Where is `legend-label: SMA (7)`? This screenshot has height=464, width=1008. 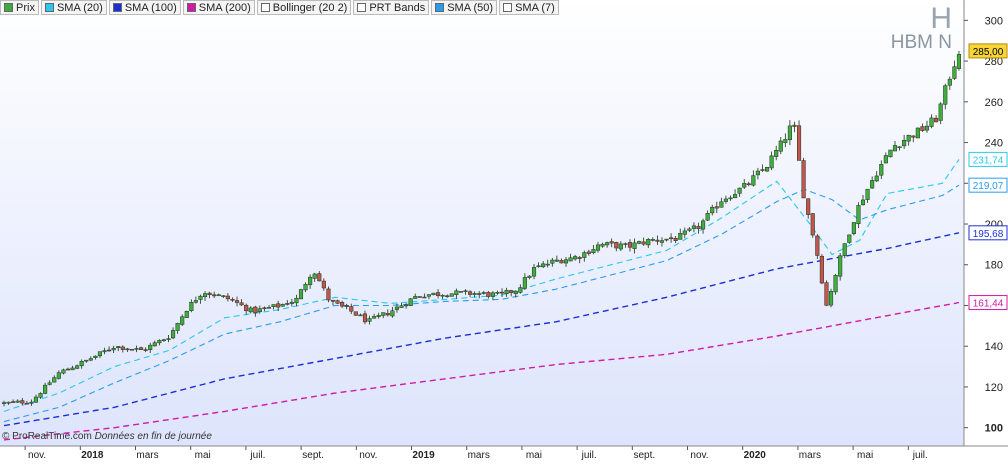 legend-label: SMA (7) is located at coordinates (535, 7).